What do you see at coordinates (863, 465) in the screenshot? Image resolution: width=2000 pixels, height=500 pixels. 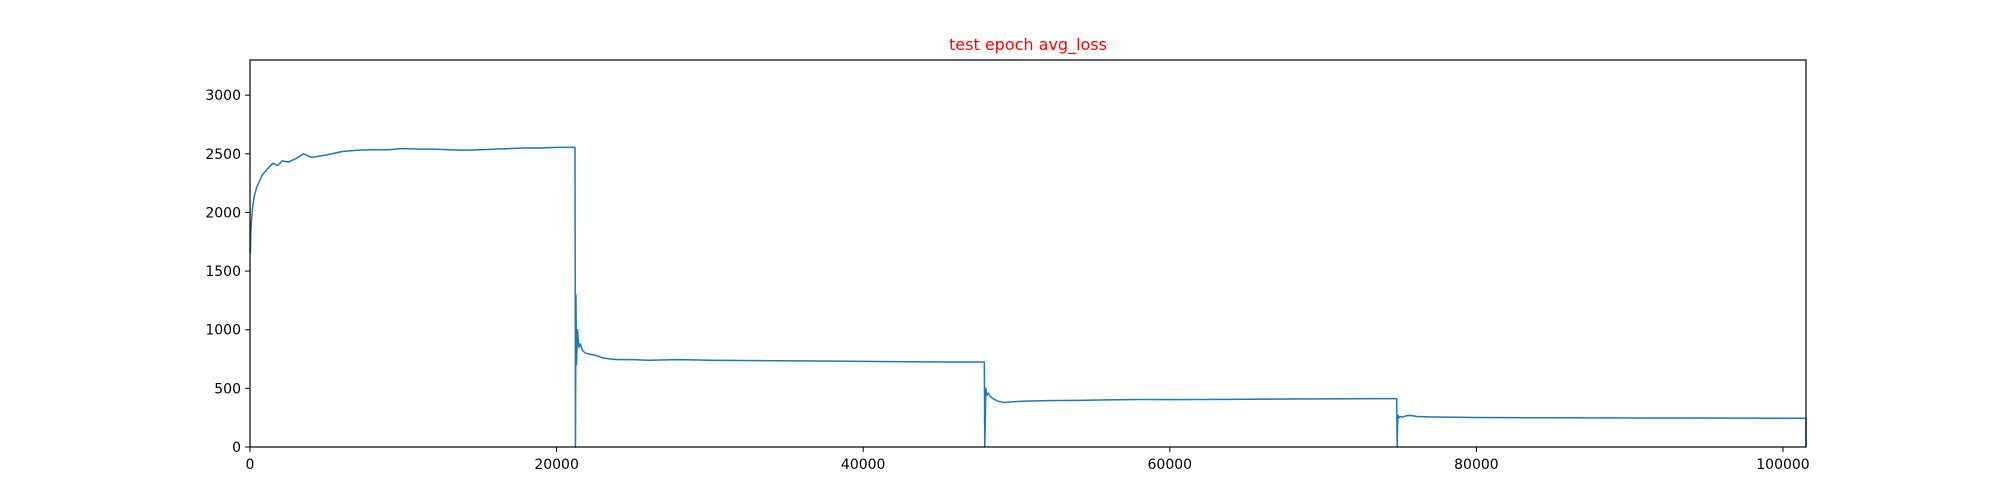 I see `x-tick-label: 40000` at bounding box center [863, 465].